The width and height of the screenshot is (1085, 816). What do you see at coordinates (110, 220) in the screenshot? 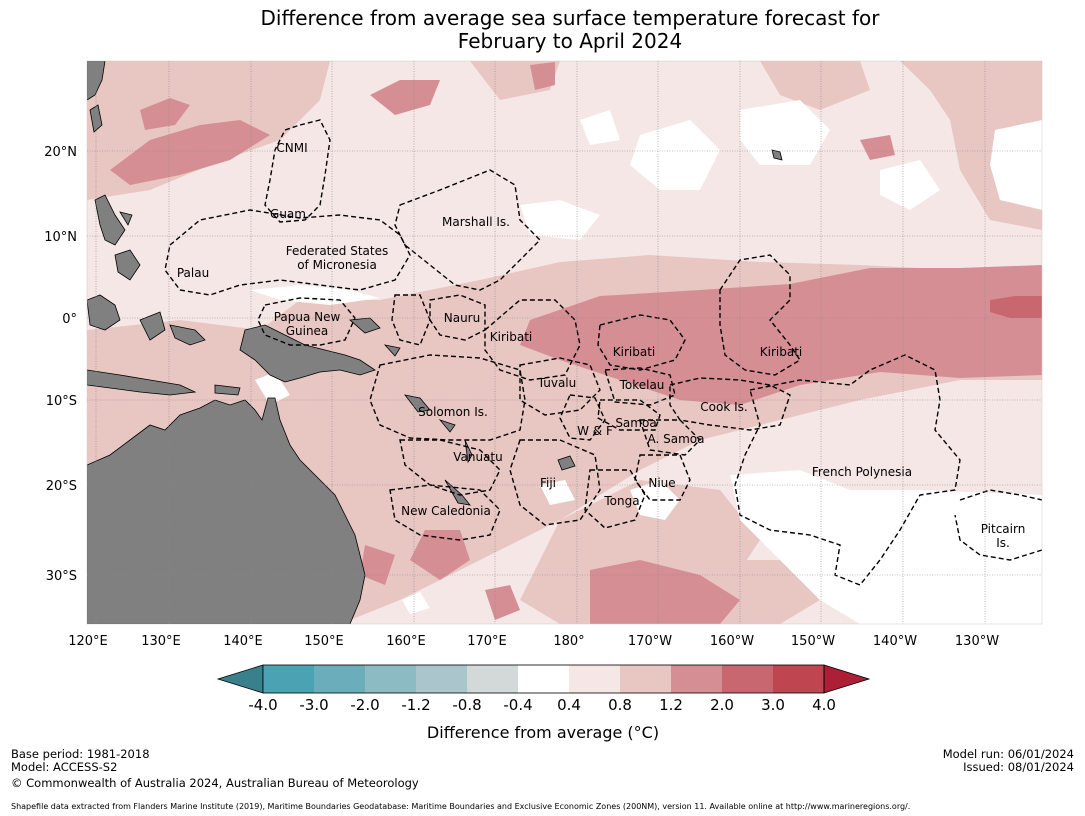
I see `land-philippines` at bounding box center [110, 220].